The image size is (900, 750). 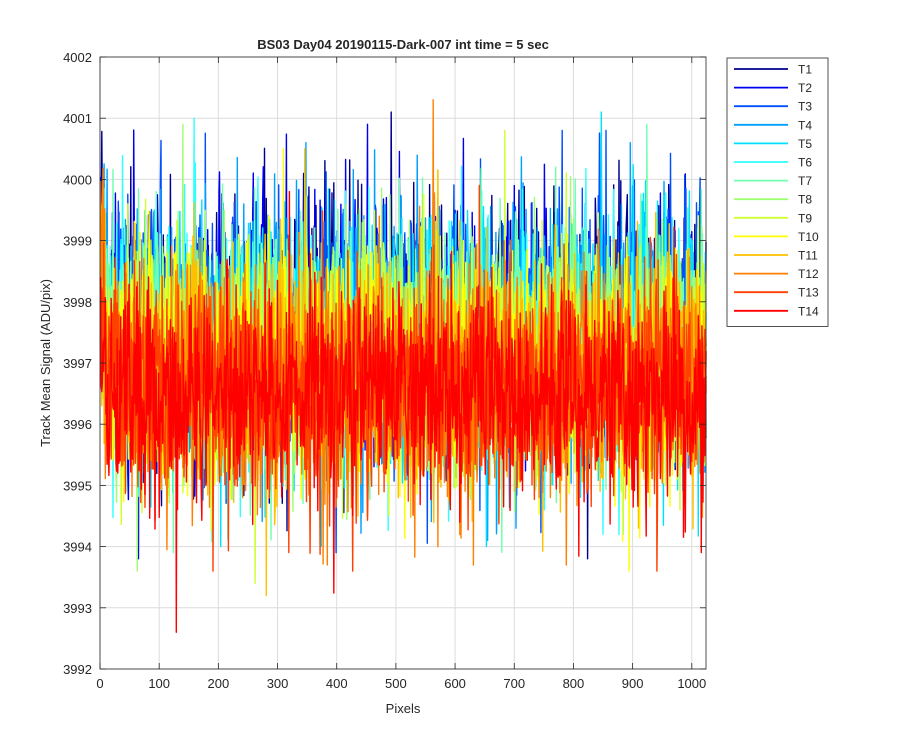 What do you see at coordinates (77, 179) in the screenshot?
I see `y-tick-label: 4000` at bounding box center [77, 179].